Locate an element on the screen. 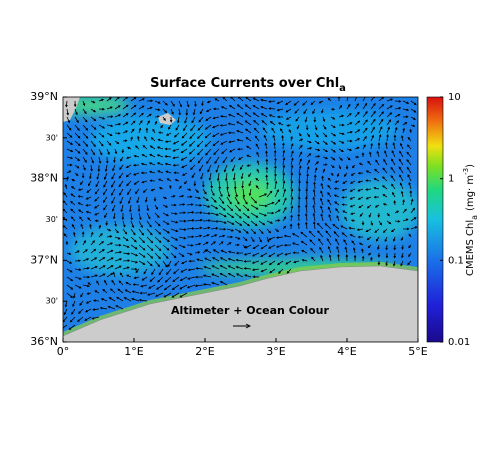  colorbar-label-text: CMEMS Chl is located at coordinates (470, 248).